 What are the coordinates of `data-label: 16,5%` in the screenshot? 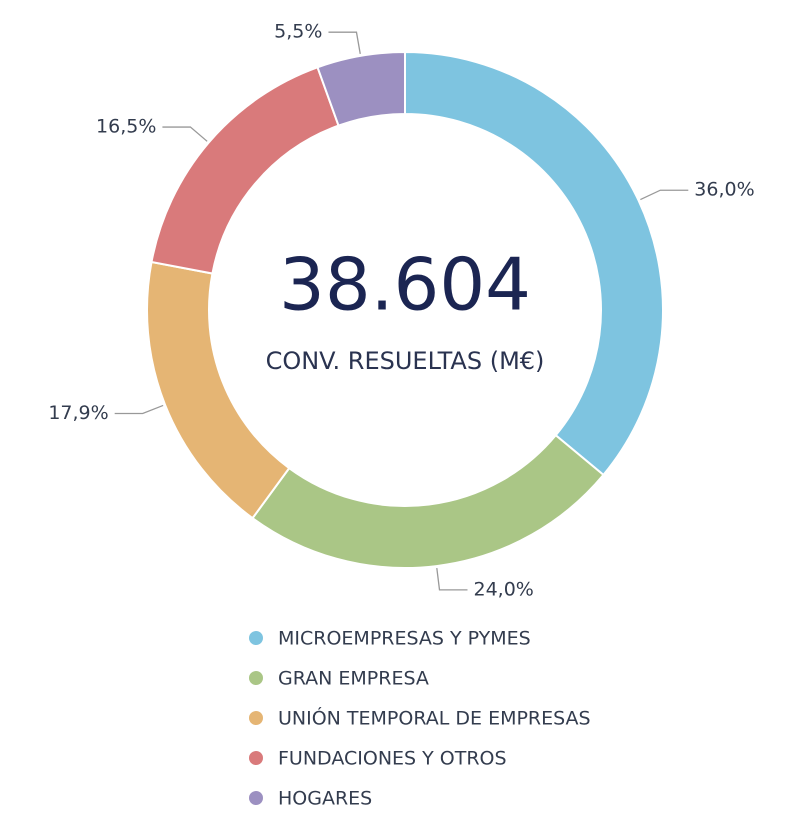 It's located at (126, 127).